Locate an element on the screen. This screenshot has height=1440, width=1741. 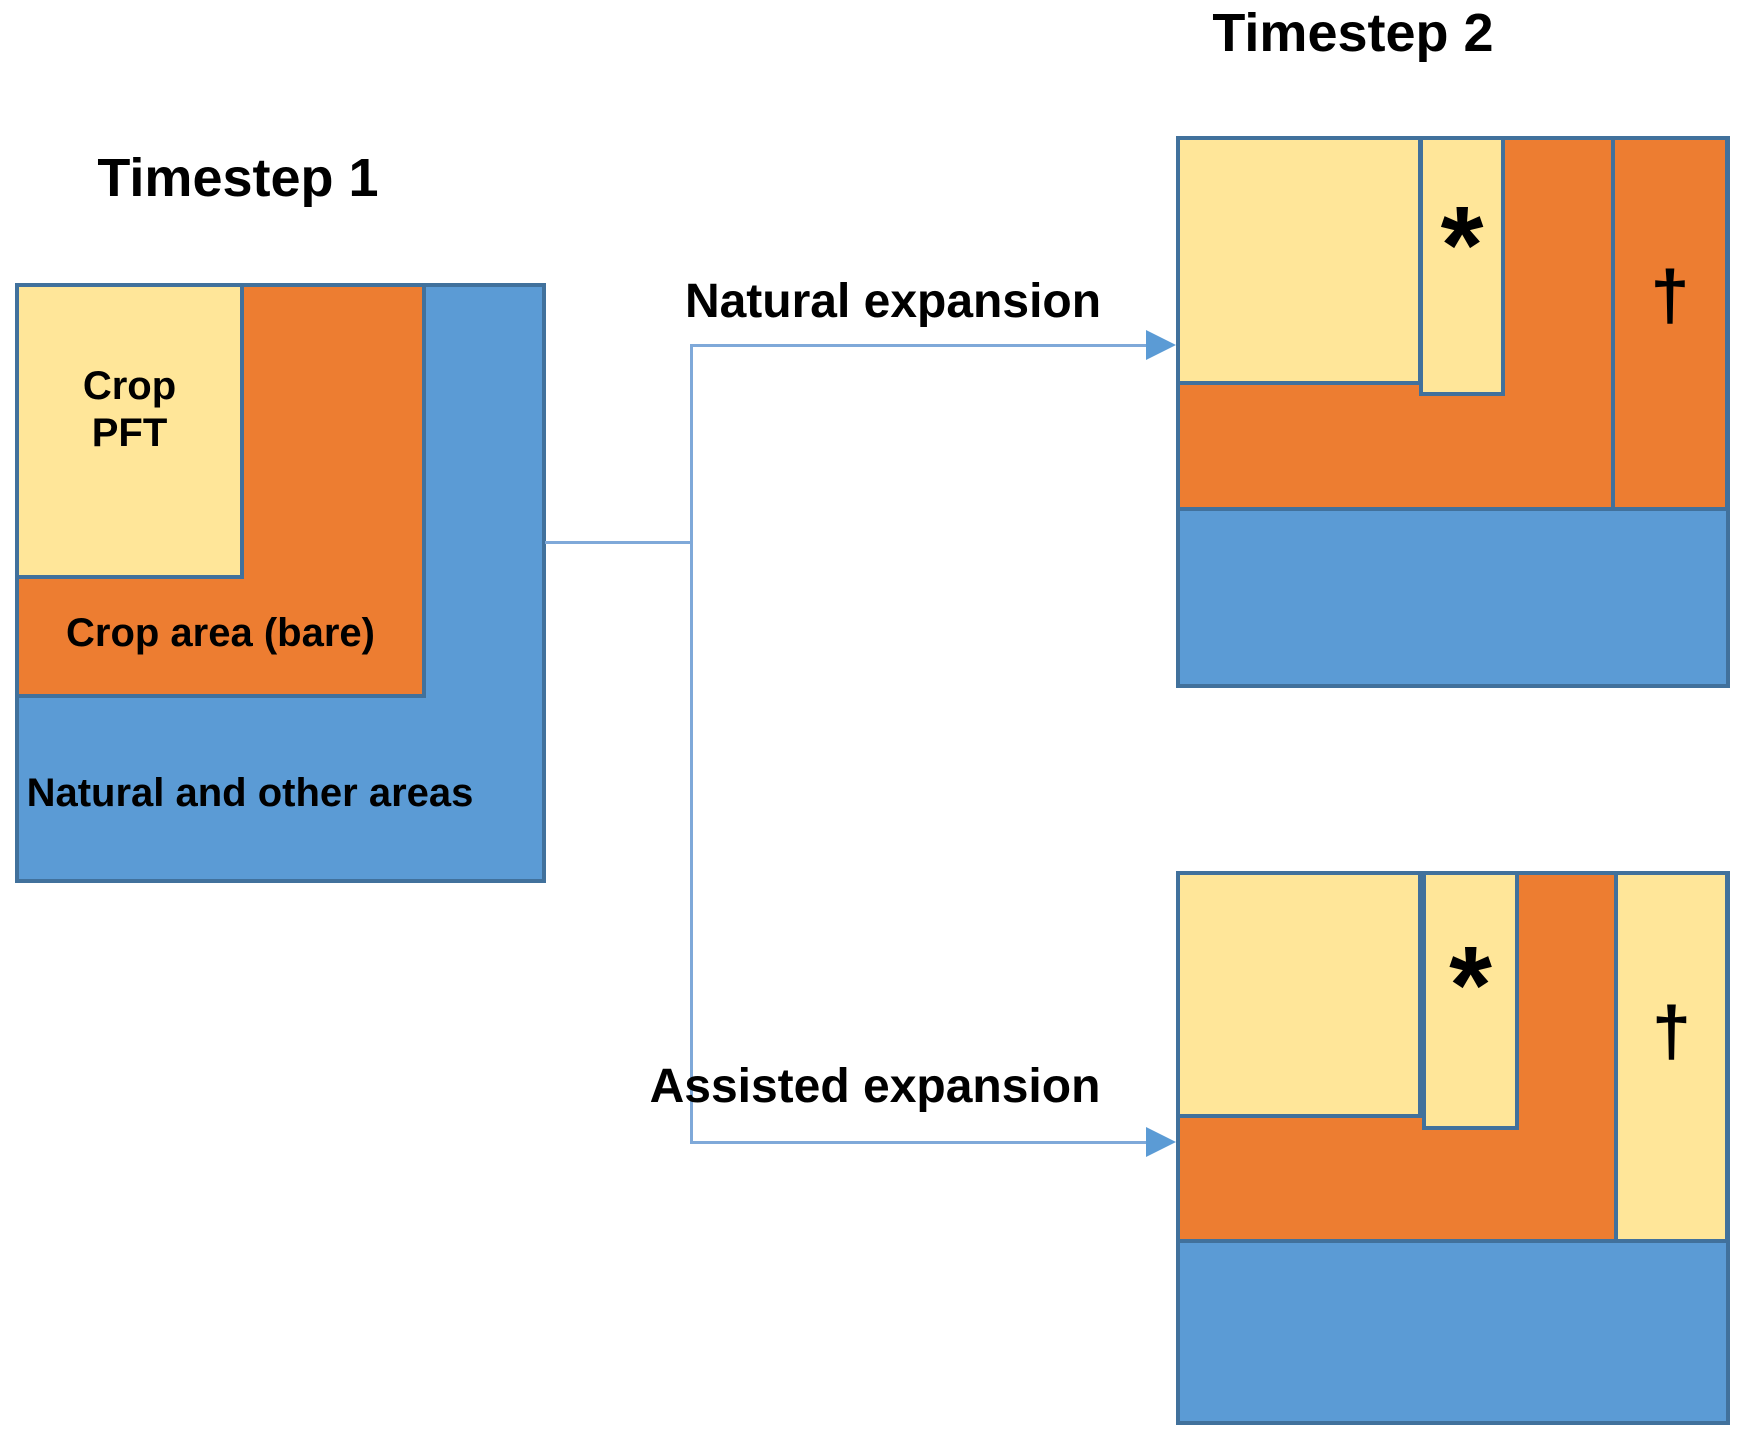
assisted-crop-pft-column-region is located at coordinates (1671, 1057).